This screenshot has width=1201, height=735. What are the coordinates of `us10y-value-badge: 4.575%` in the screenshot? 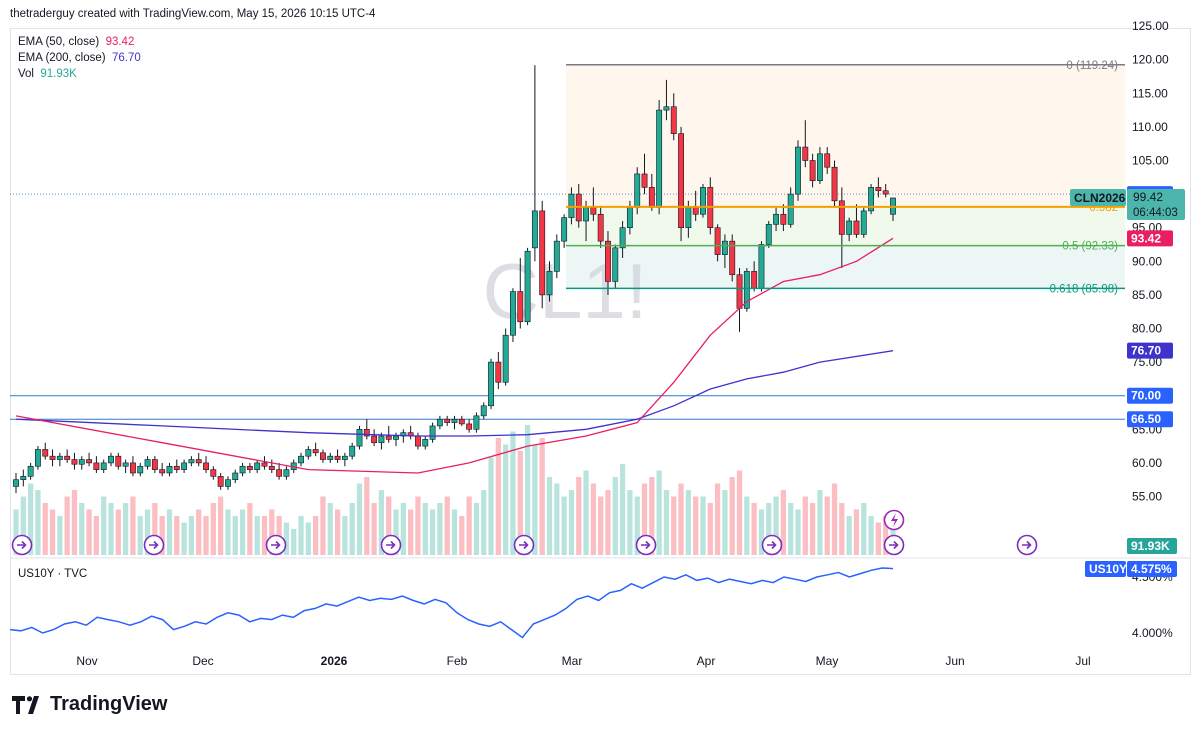 It's located at (1152, 569).